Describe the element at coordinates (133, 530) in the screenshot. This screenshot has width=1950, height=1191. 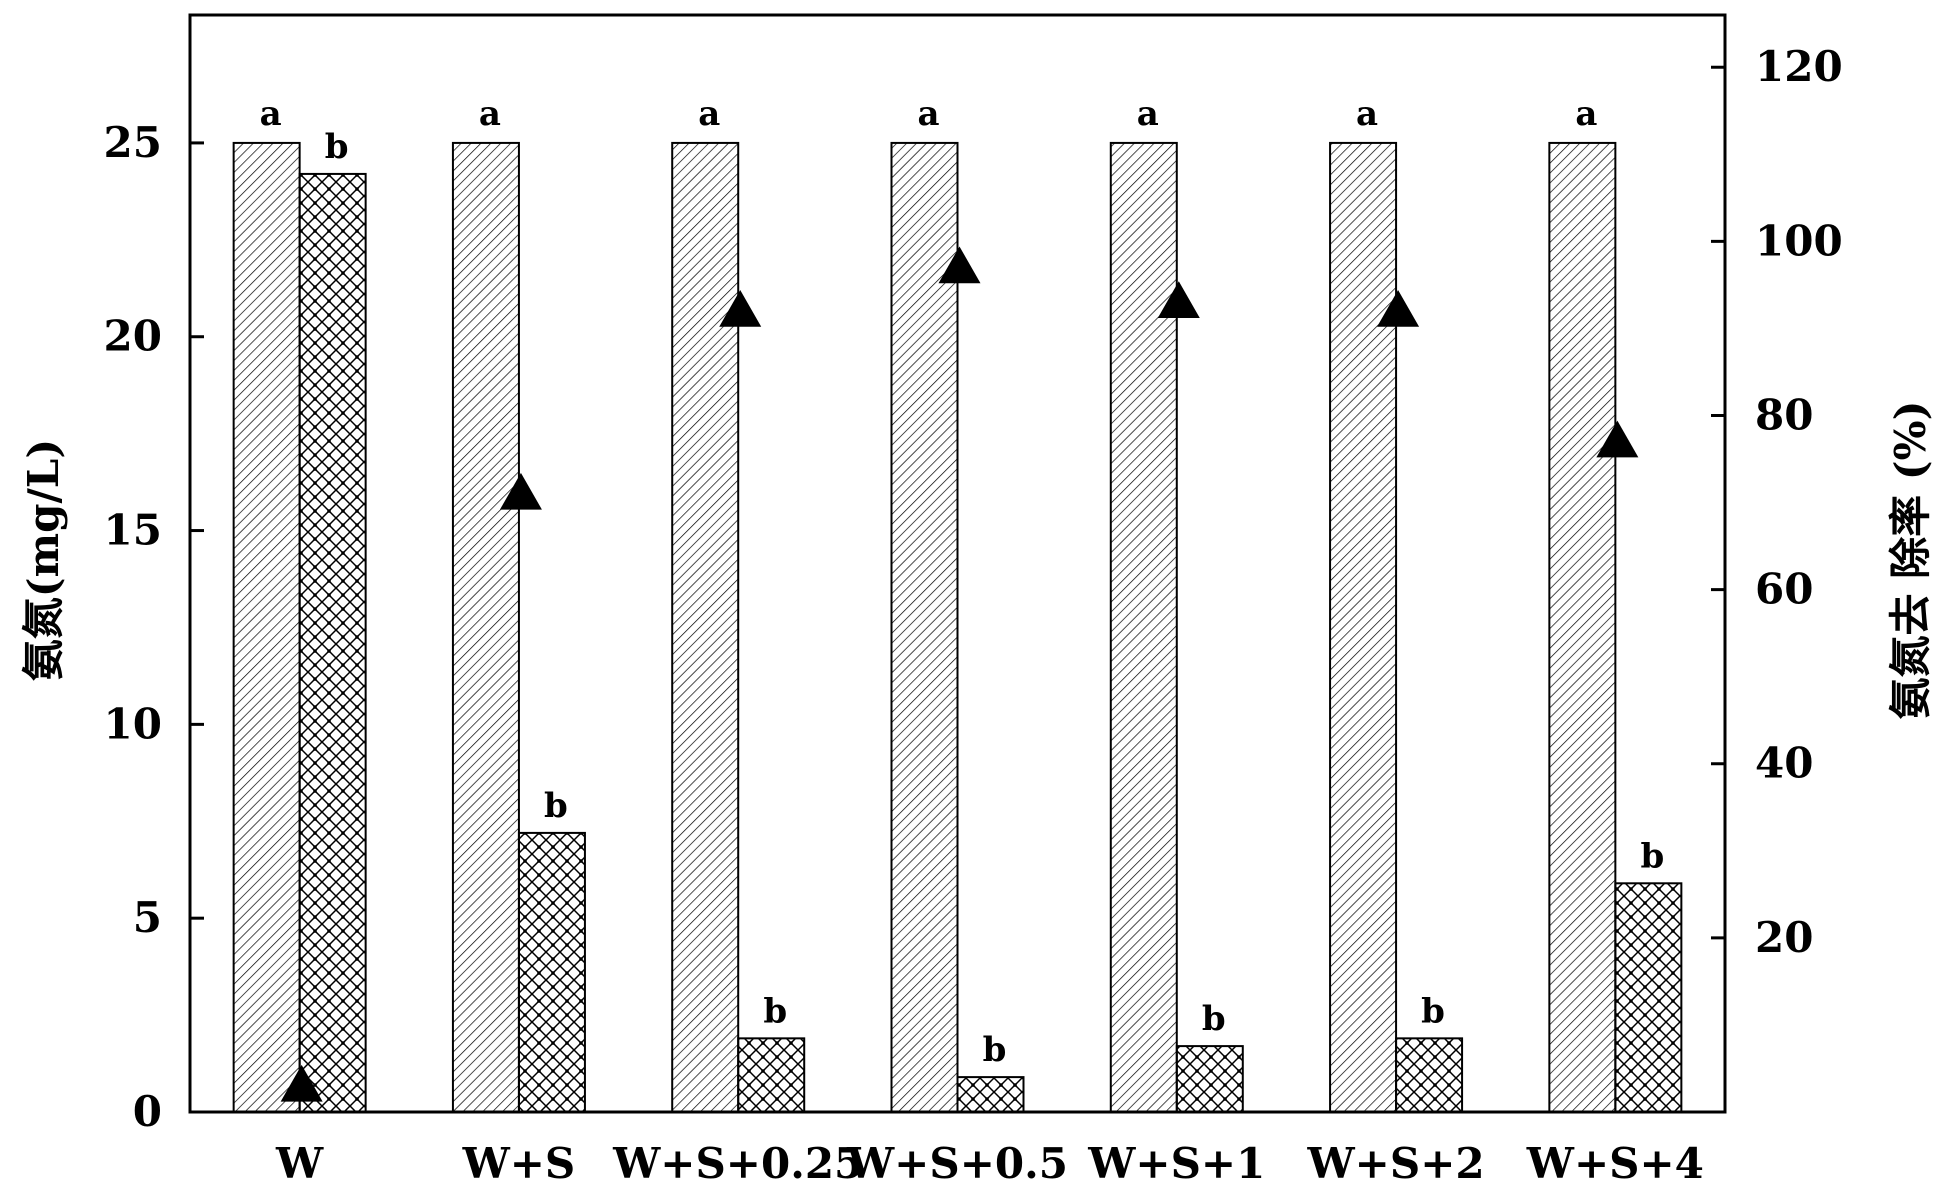
I see `y-tick-label-3: 15` at that location.